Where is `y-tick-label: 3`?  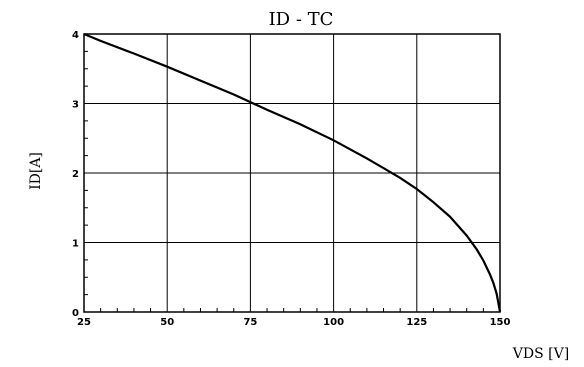
y-tick-label: 3 is located at coordinates (75, 105).